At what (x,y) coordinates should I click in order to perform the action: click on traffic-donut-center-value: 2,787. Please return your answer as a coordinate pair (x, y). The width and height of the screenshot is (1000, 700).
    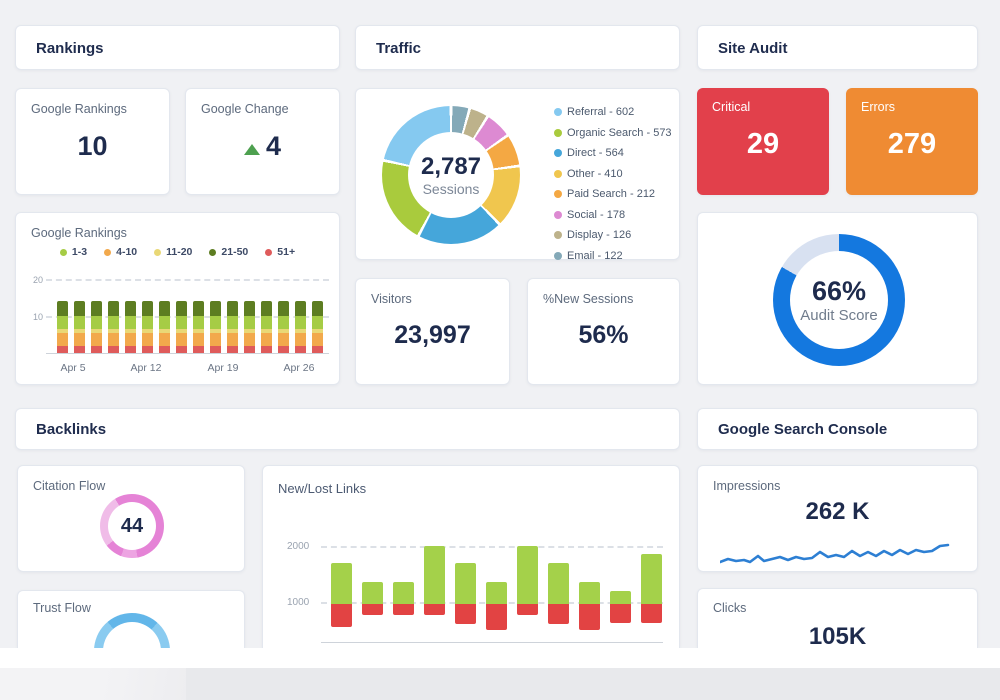
    Looking at the image, I should click on (451, 166).